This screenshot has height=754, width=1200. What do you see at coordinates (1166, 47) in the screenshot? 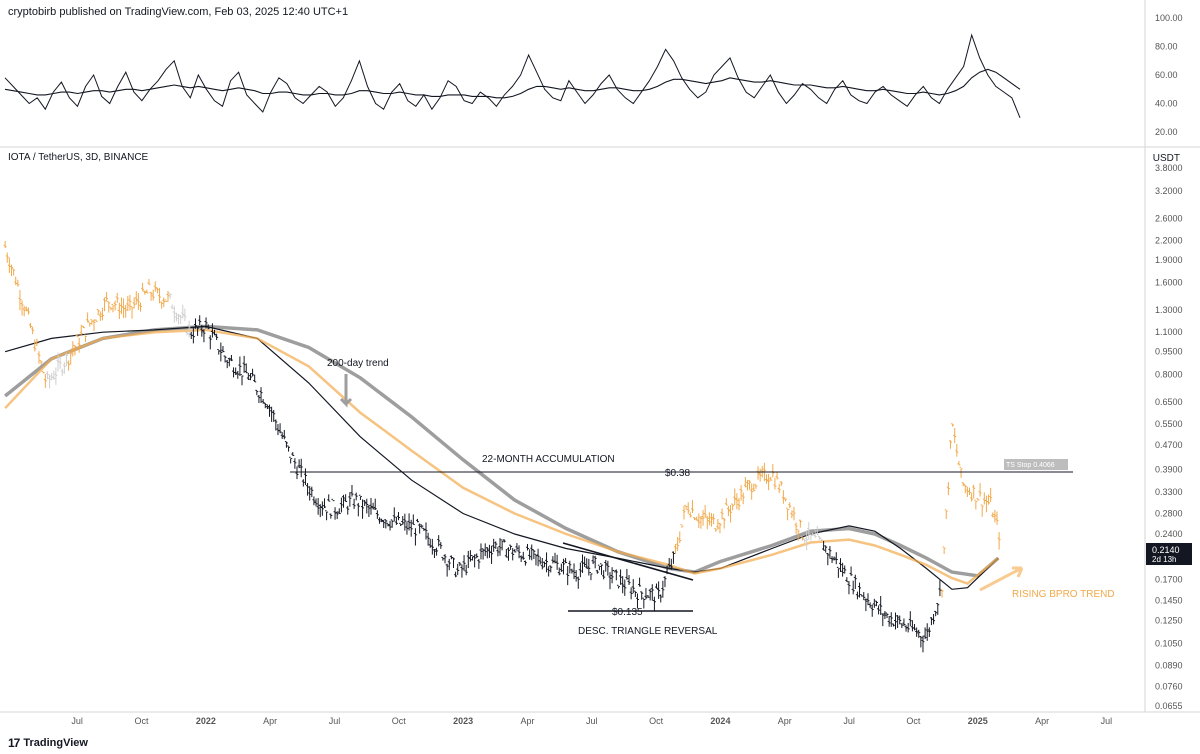
I see `osc-tick-label: 80.00` at bounding box center [1166, 47].